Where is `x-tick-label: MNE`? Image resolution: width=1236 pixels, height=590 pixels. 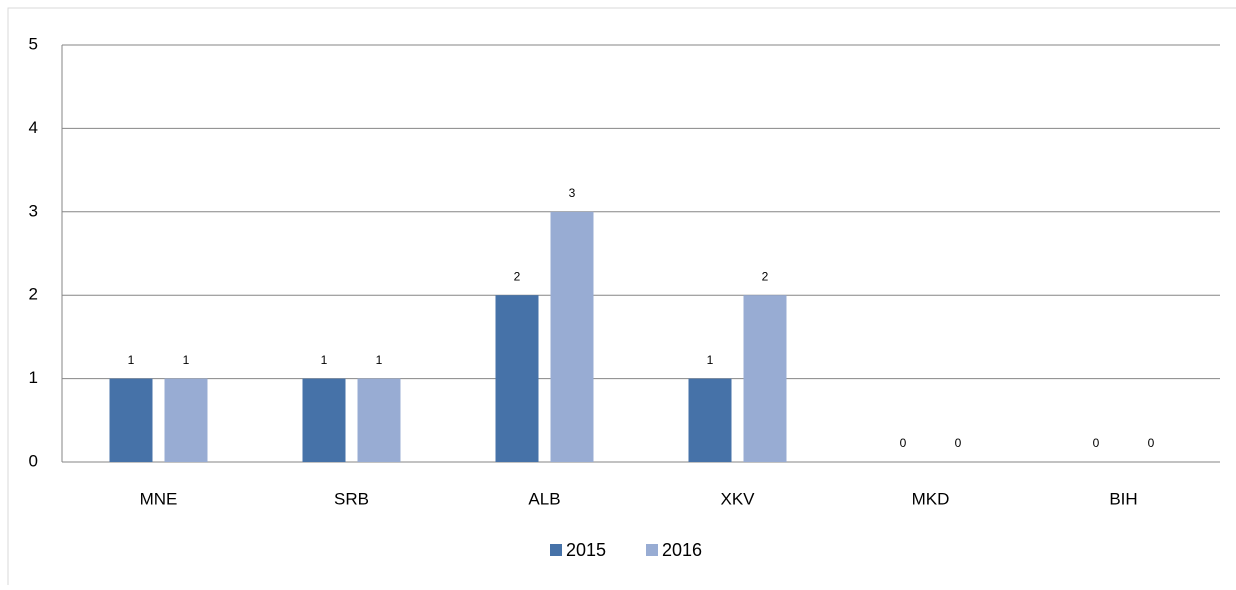
x-tick-label: MNE is located at coordinates (159, 498).